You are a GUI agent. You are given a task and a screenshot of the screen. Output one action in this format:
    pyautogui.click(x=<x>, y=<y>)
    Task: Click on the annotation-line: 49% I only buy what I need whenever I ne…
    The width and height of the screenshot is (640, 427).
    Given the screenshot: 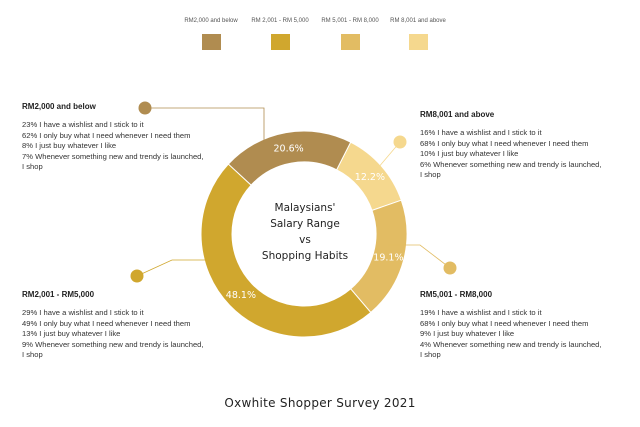 What is the action you would take?
    pyautogui.click(x=106, y=323)
    